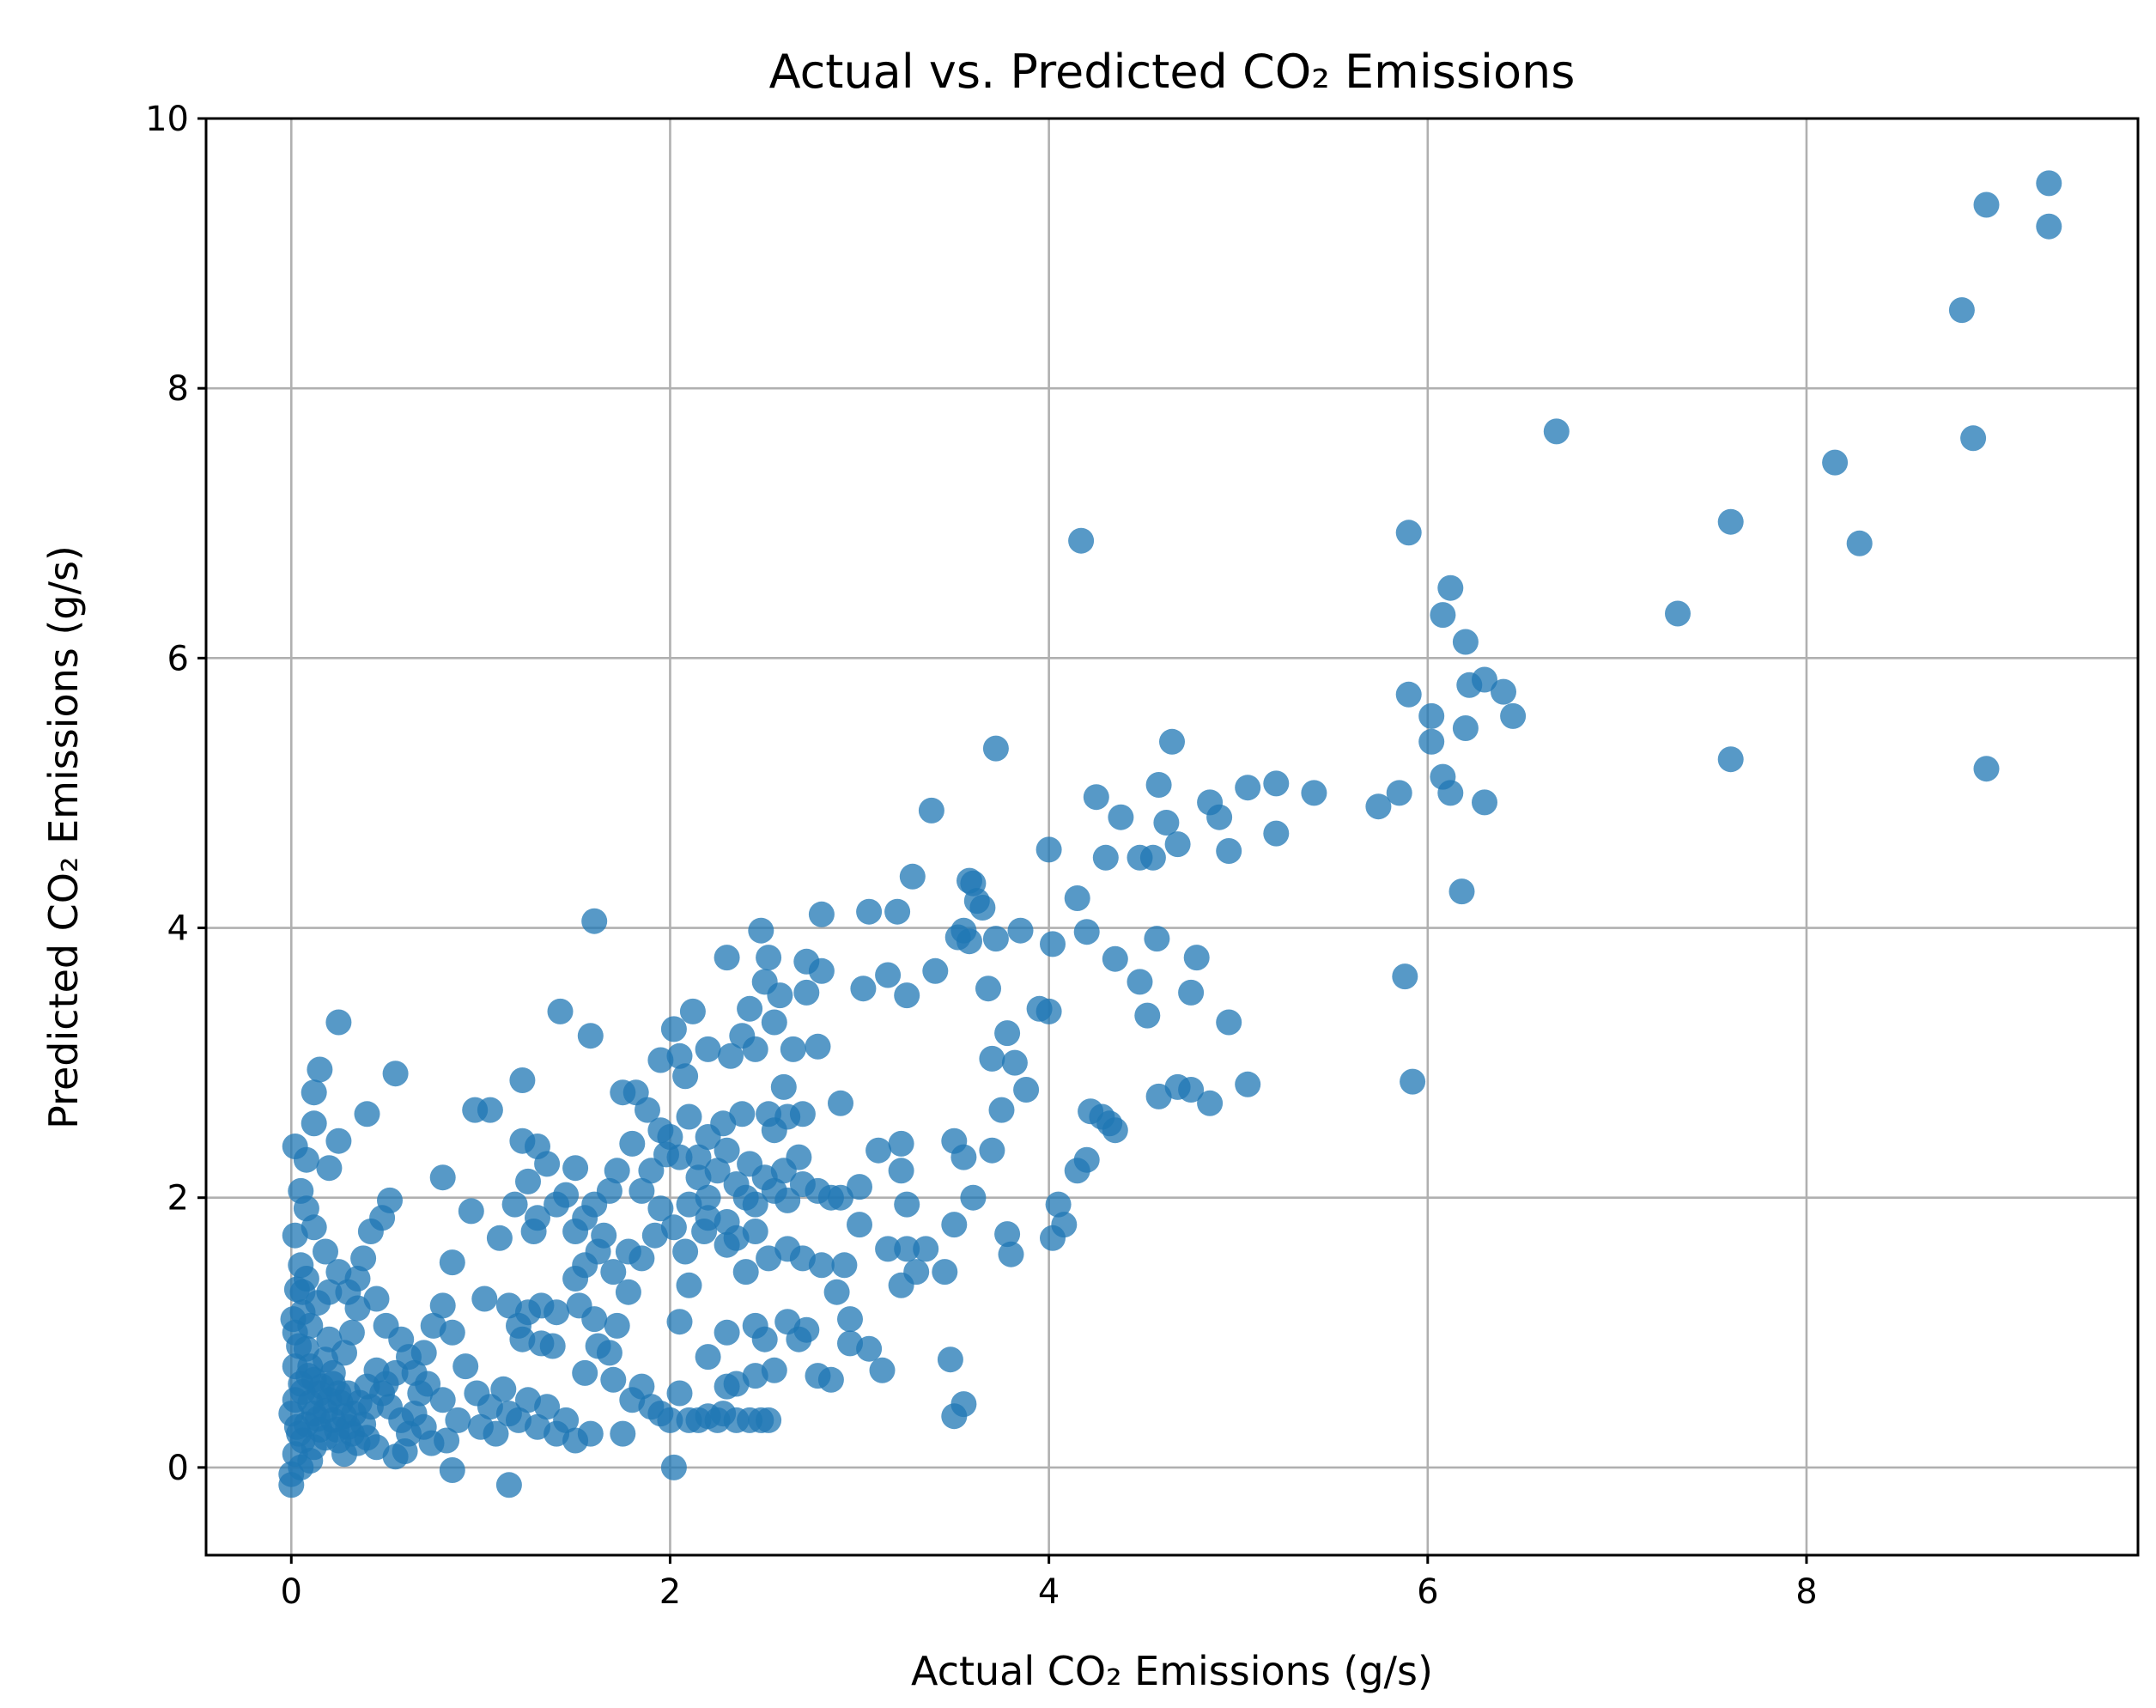 Image resolution: width=2156 pixels, height=1708 pixels. What do you see at coordinates (178, 658) in the screenshot?
I see `y-tick-label: 6` at bounding box center [178, 658].